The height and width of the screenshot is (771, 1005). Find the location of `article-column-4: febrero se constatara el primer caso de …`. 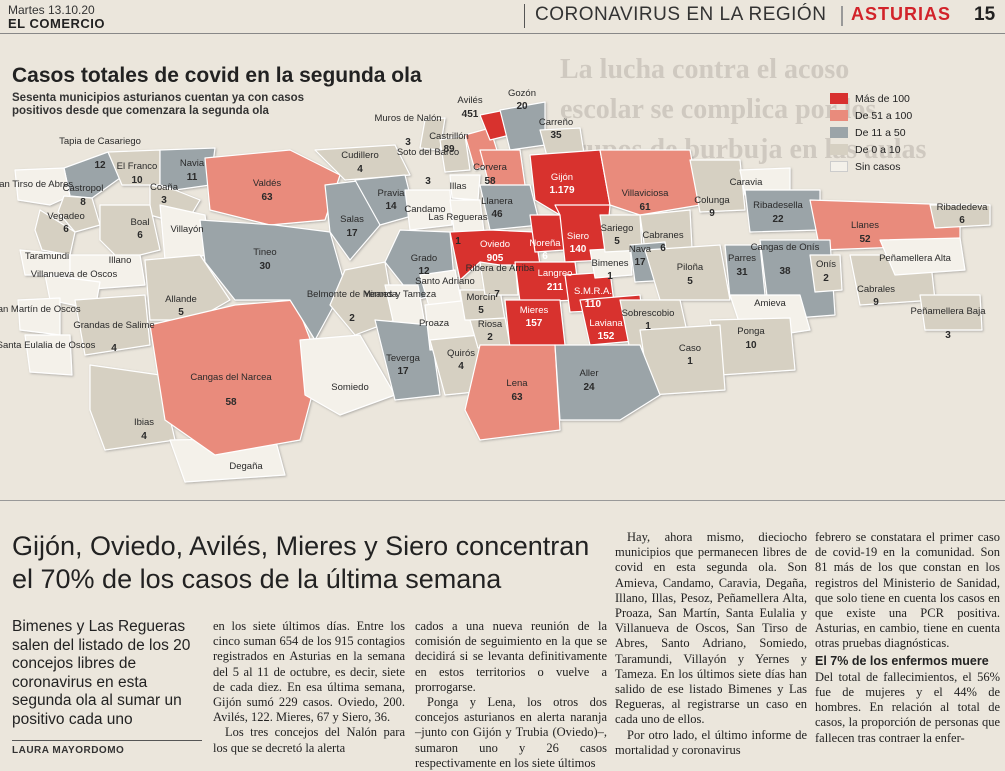

article-column-4: febrero se constatara el primer caso de … is located at coordinates (907, 638).